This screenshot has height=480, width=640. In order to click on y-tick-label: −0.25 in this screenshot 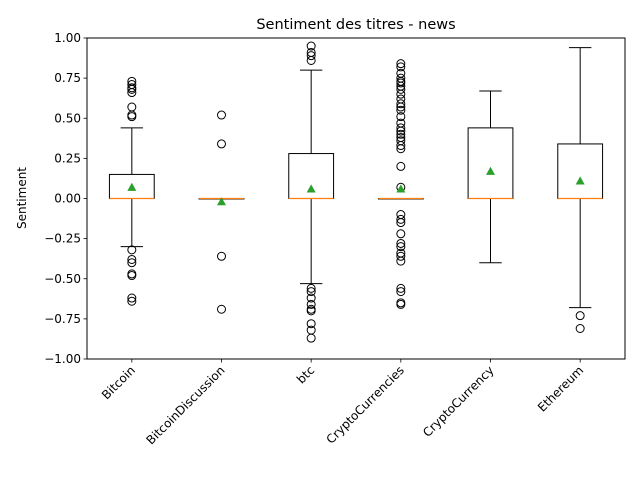, I will do `click(62, 239)`.